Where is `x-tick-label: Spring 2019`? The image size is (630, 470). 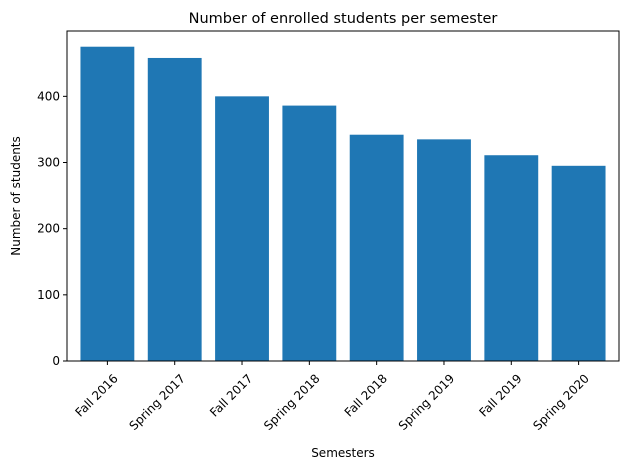
x-tick-label: Spring 2019 is located at coordinates (427, 402).